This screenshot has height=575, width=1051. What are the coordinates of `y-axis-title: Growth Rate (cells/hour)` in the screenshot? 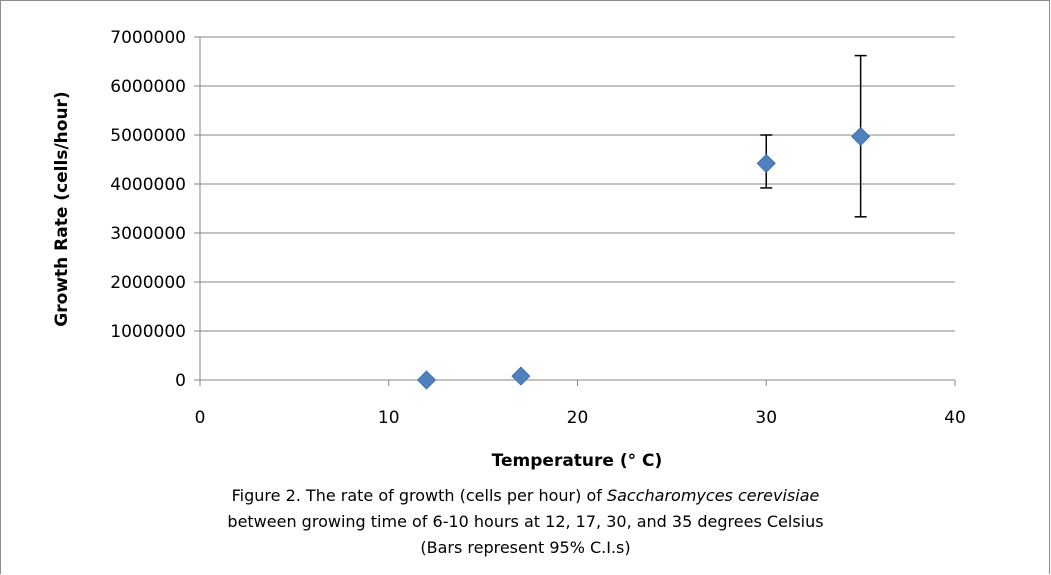 It's located at (62, 208).